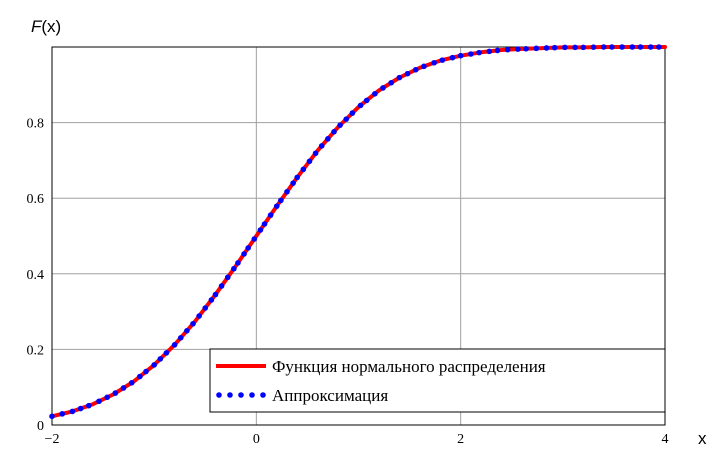 The height and width of the screenshot is (459, 725). Describe the element at coordinates (330, 395) in the screenshot. I see `legend-label-approx: Аппроксимация` at that location.